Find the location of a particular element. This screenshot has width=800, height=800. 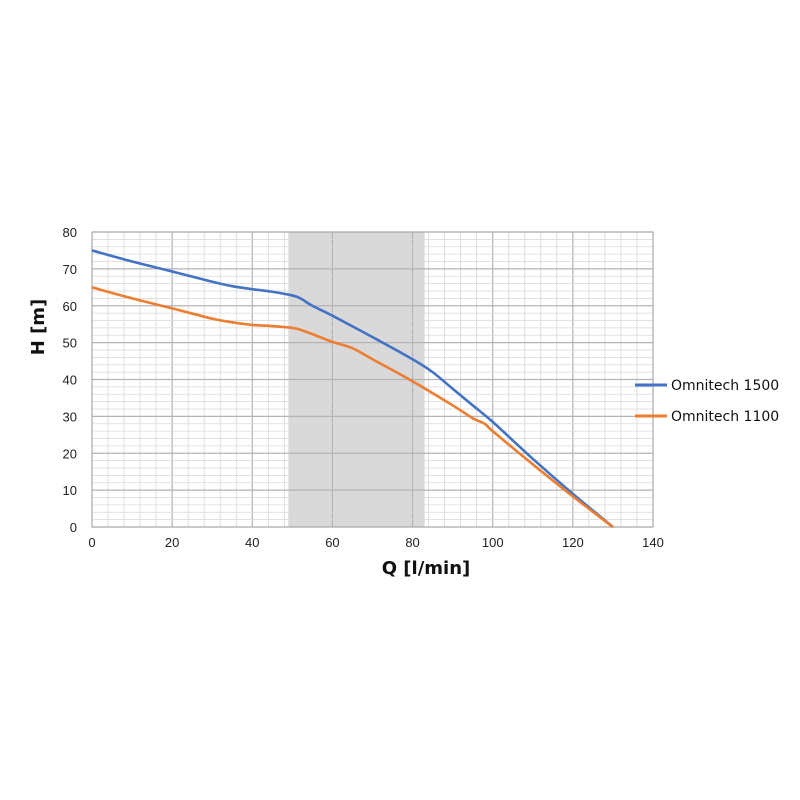

y-tick-label: 60 is located at coordinates (70, 306).